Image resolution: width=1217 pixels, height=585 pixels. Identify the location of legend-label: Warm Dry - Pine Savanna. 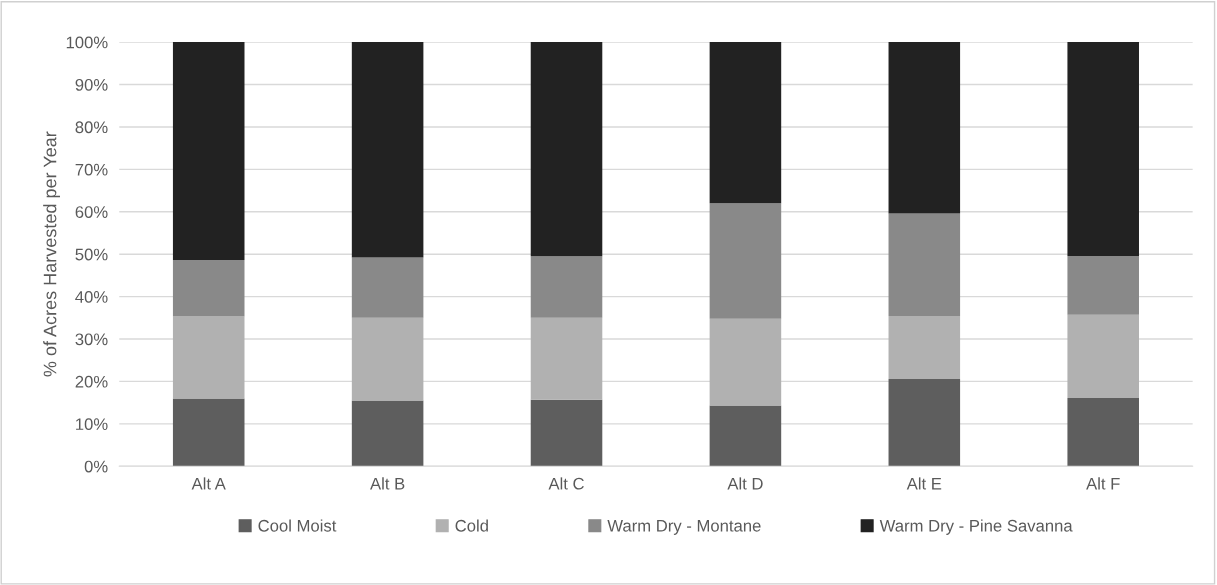
(976, 527).